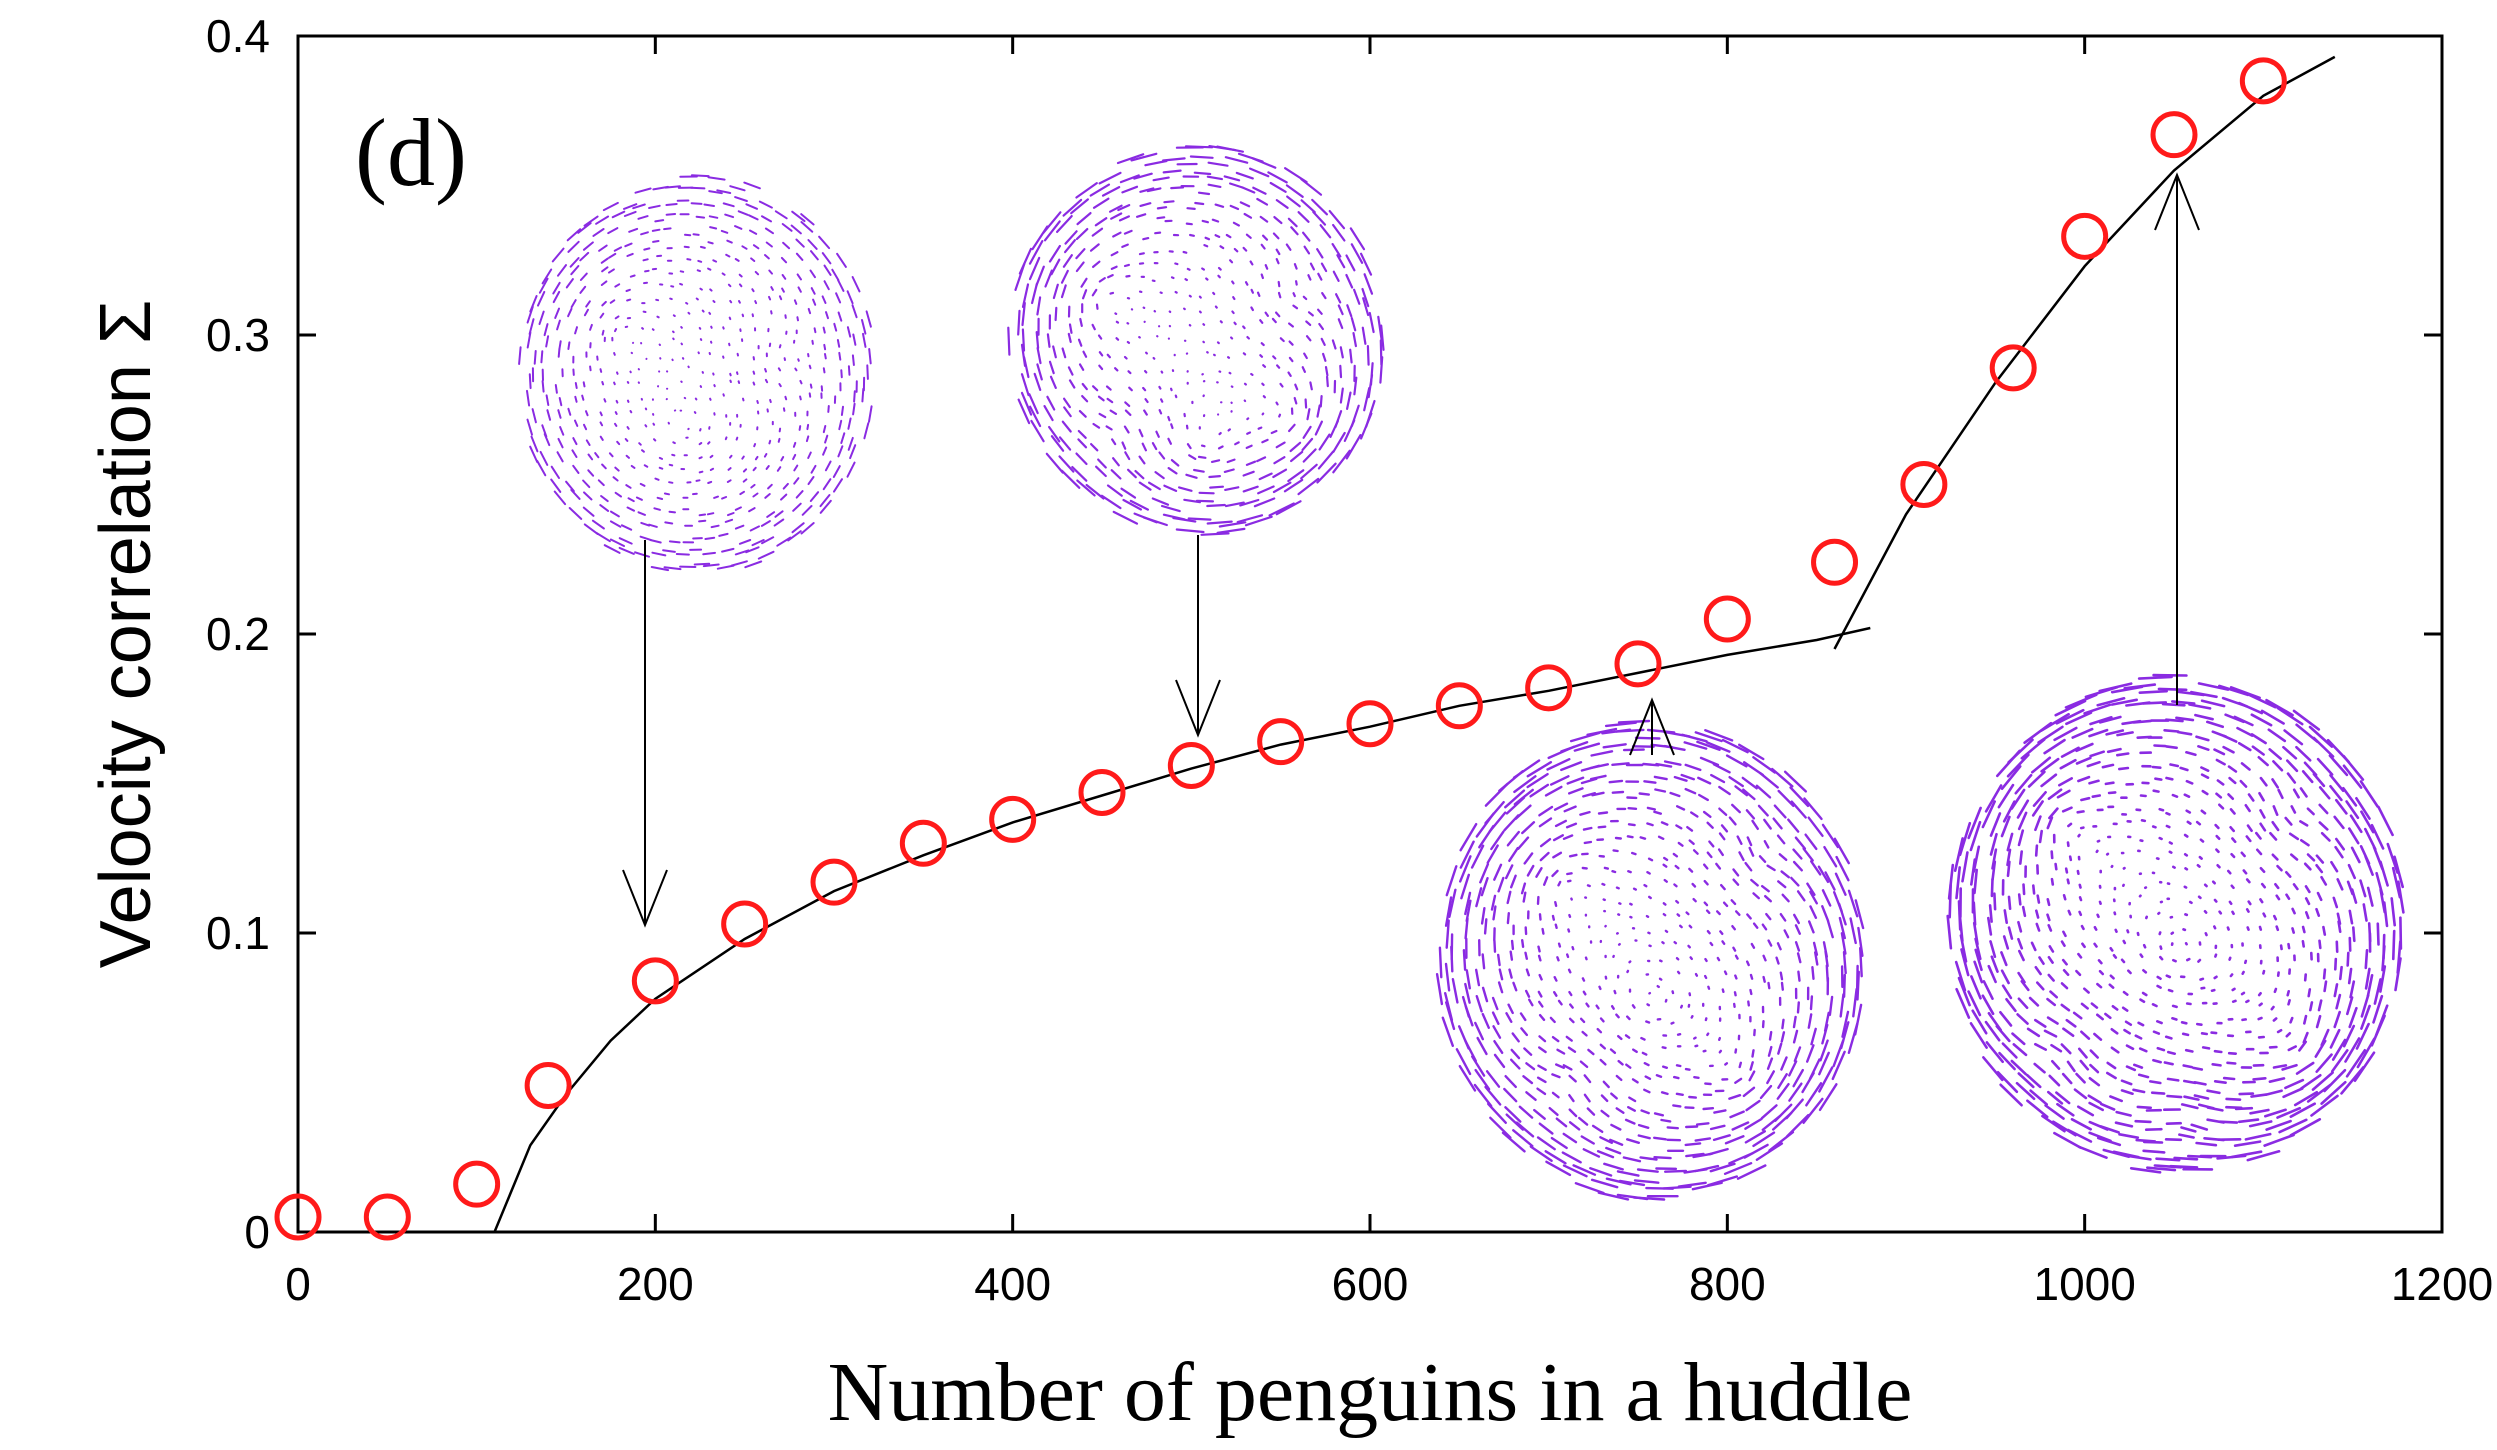 The height and width of the screenshot is (1450, 2497). I want to click on data-point, so click(1191, 766).